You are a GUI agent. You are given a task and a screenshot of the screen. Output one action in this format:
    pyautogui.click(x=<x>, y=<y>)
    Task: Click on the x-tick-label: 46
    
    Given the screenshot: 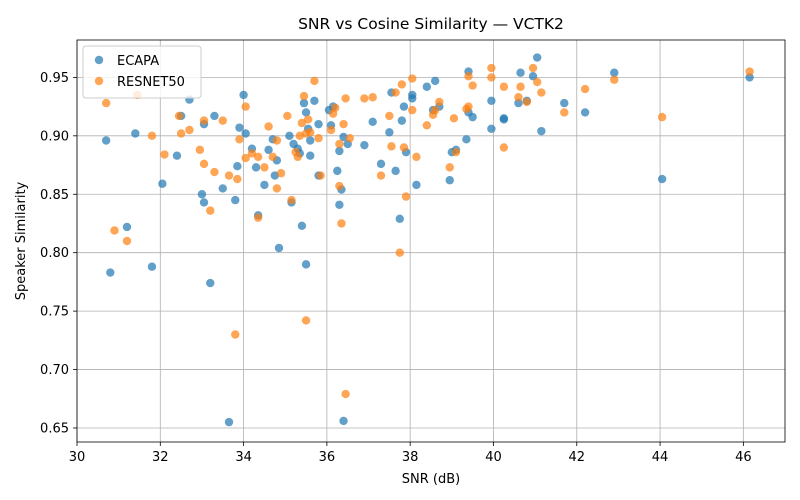 What is the action you would take?
    pyautogui.click(x=743, y=457)
    